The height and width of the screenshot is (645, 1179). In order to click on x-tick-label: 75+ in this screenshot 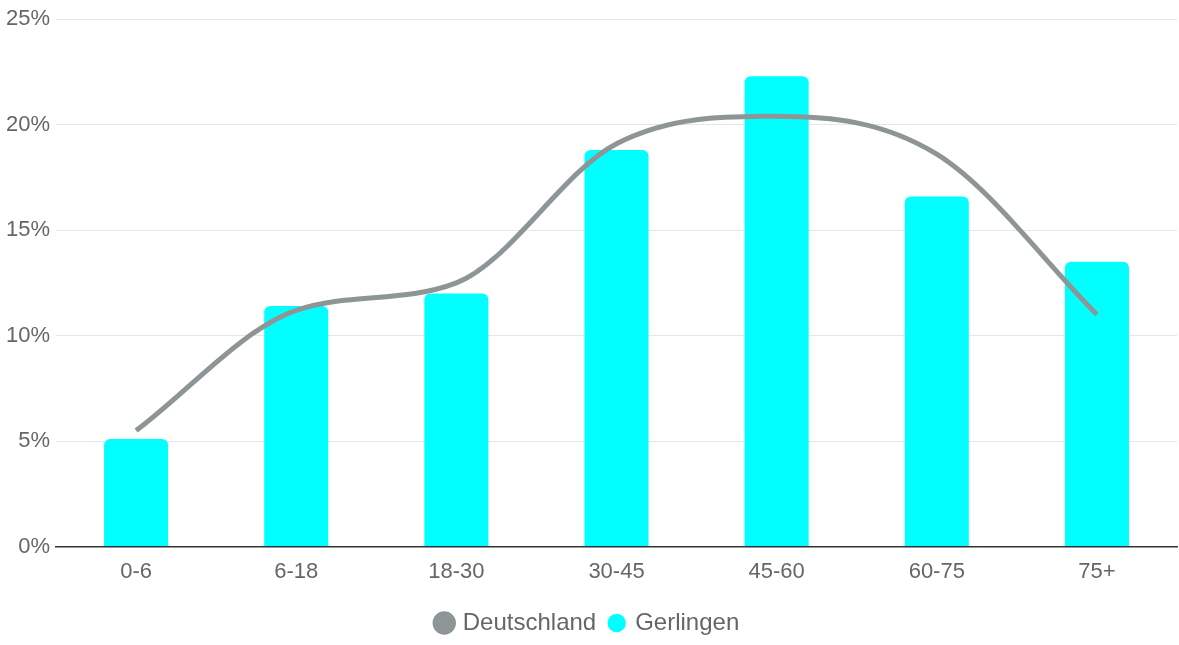, I will do `click(1097, 570)`.